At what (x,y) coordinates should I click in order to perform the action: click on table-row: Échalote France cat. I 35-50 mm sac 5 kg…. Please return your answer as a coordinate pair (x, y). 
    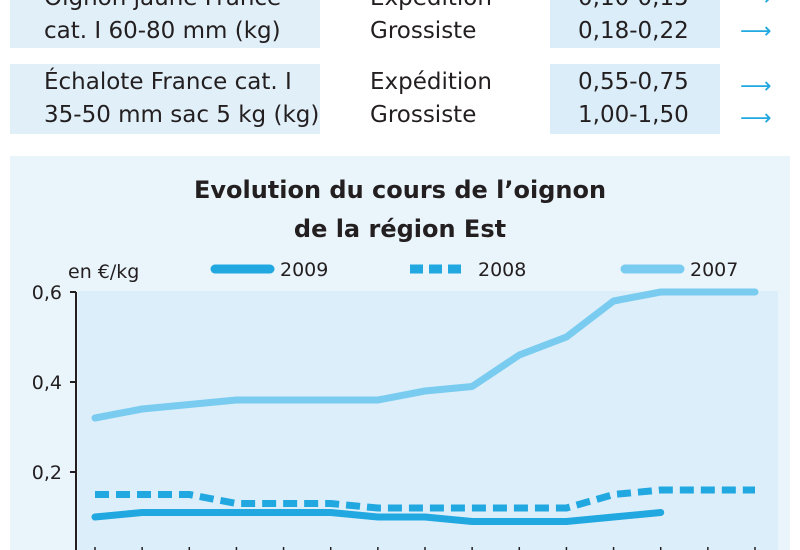
    Looking at the image, I should click on (400, 99).